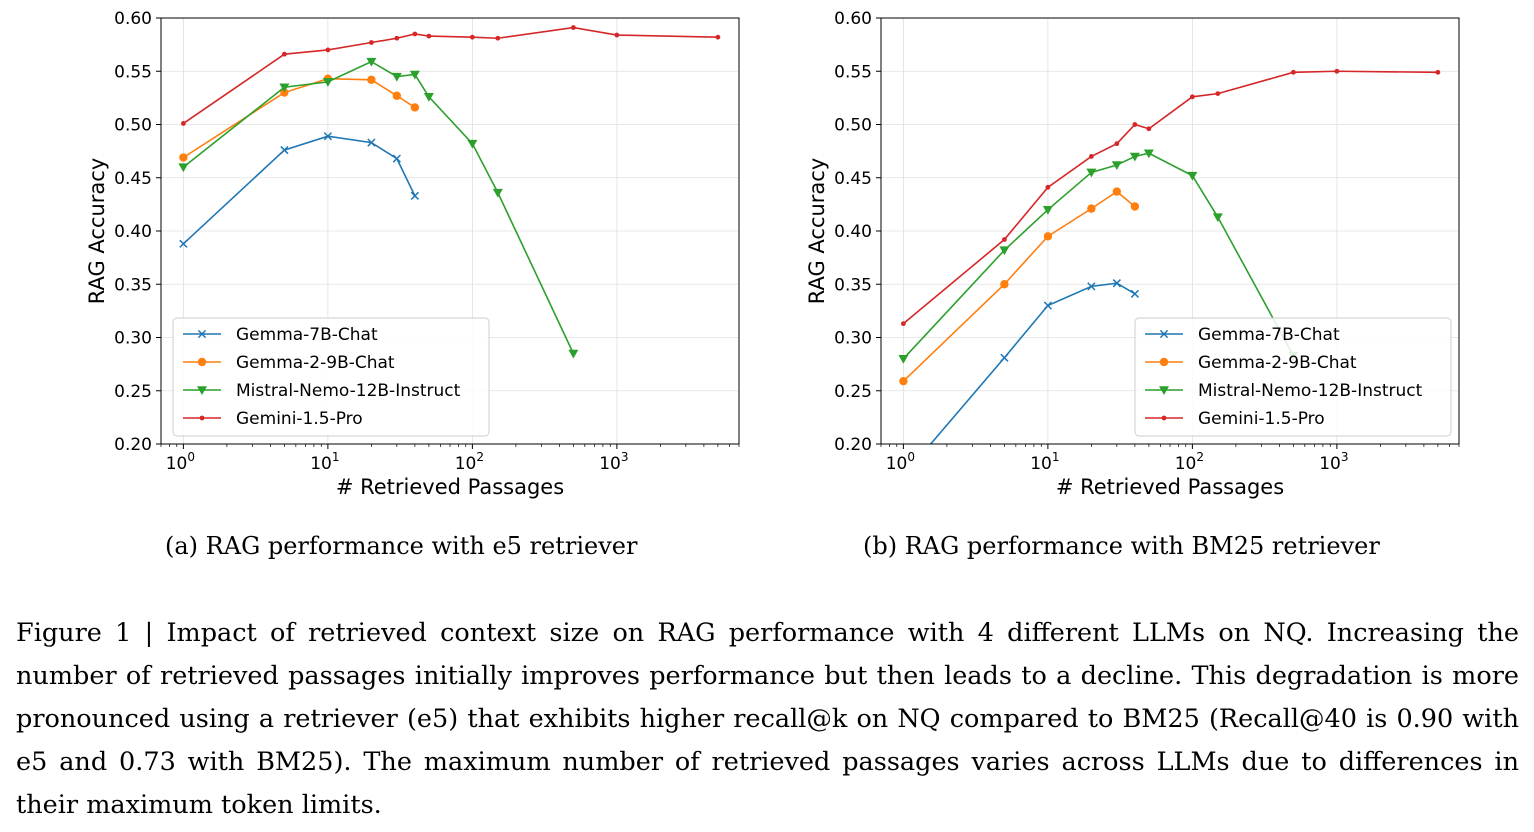 Image resolution: width=1534 pixels, height=832 pixels. Describe the element at coordinates (853, 392) in the screenshot. I see `y-tick-label: 0.25` at that location.